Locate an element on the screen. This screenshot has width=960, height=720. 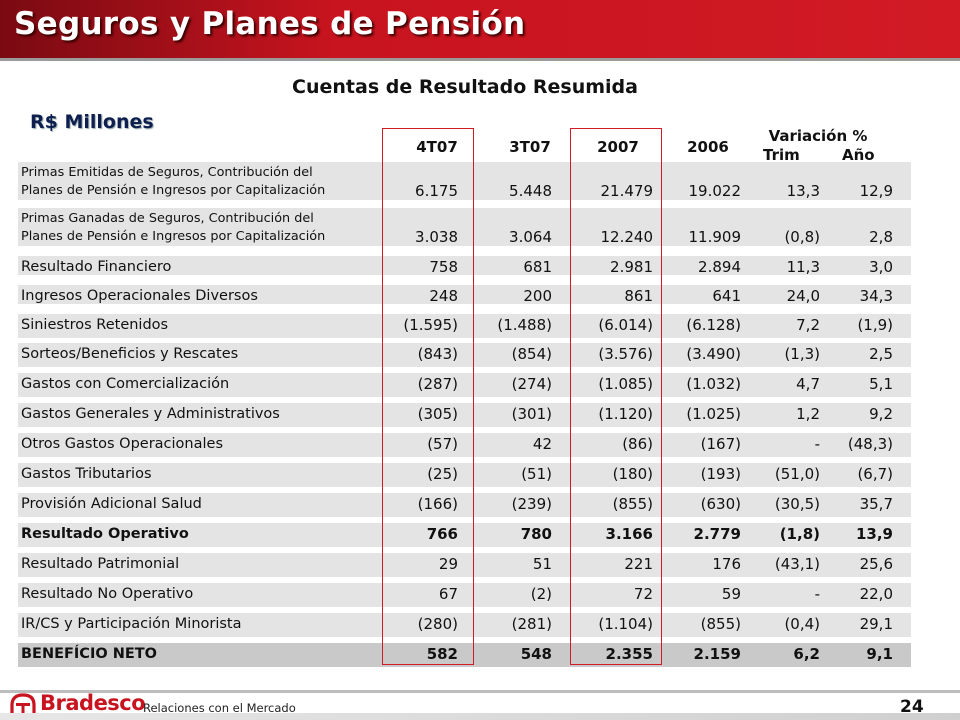
row-value-3t07: (2) is located at coordinates (541, 594).